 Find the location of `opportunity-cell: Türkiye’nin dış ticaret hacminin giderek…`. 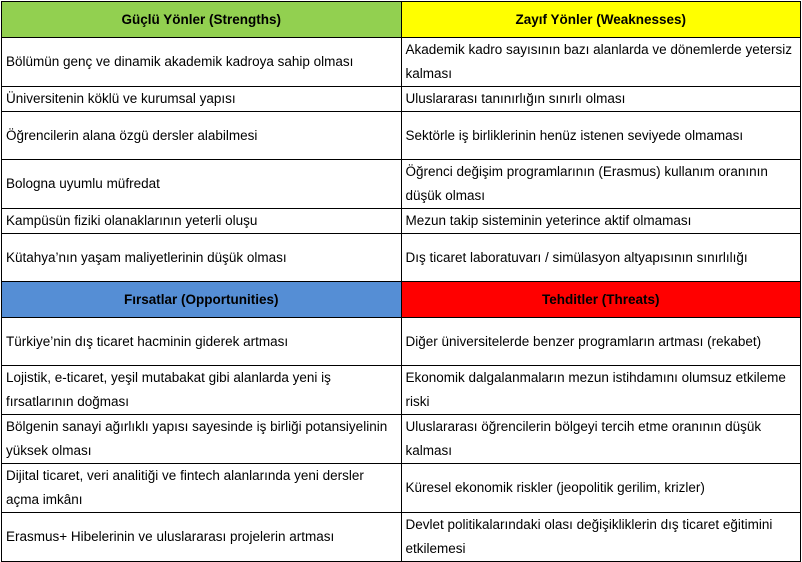

opportunity-cell: Türkiye’nin dış ticaret hacminin giderek… is located at coordinates (201, 341).